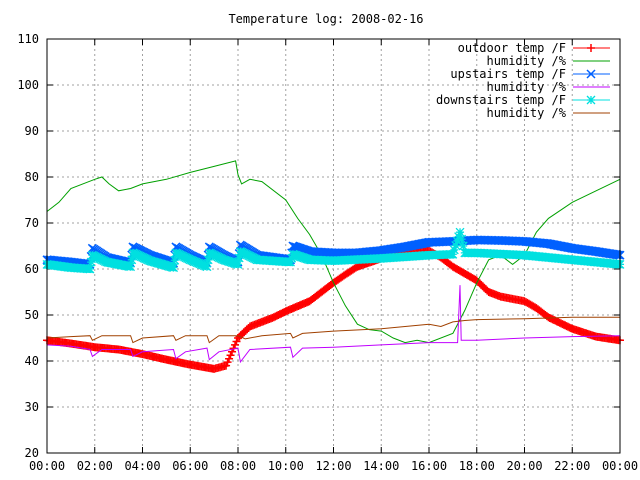  Describe the element at coordinates (32, 177) in the screenshot. I see `y-tick-label: 80` at that location.